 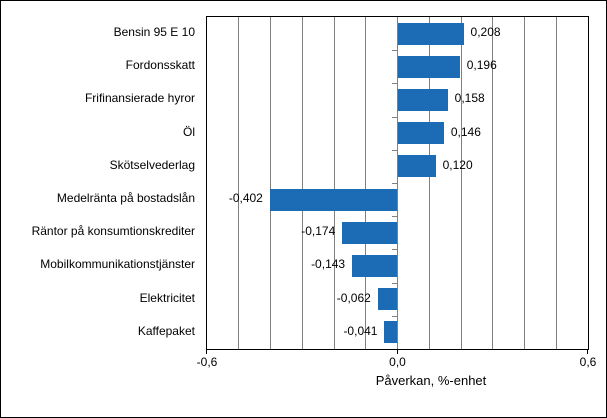 What do you see at coordinates (207, 362) in the screenshot?
I see `x-axis-tick-label: -0,6` at bounding box center [207, 362].